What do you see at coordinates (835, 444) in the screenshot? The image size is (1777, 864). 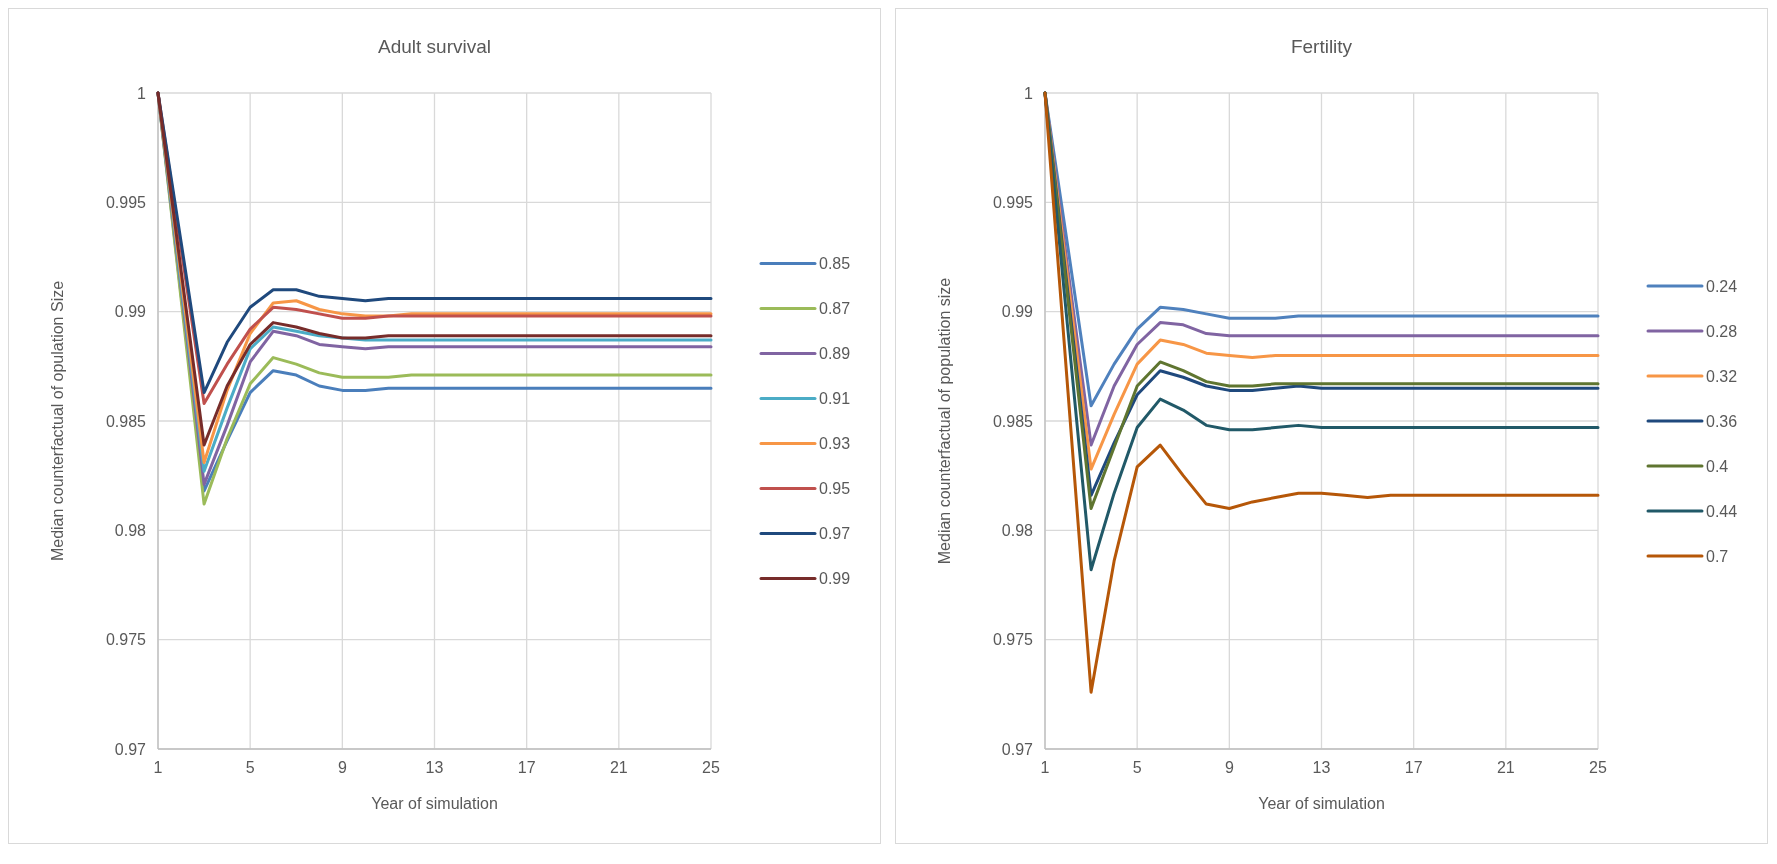 I see `legend-label: 0.93` at bounding box center [835, 444].